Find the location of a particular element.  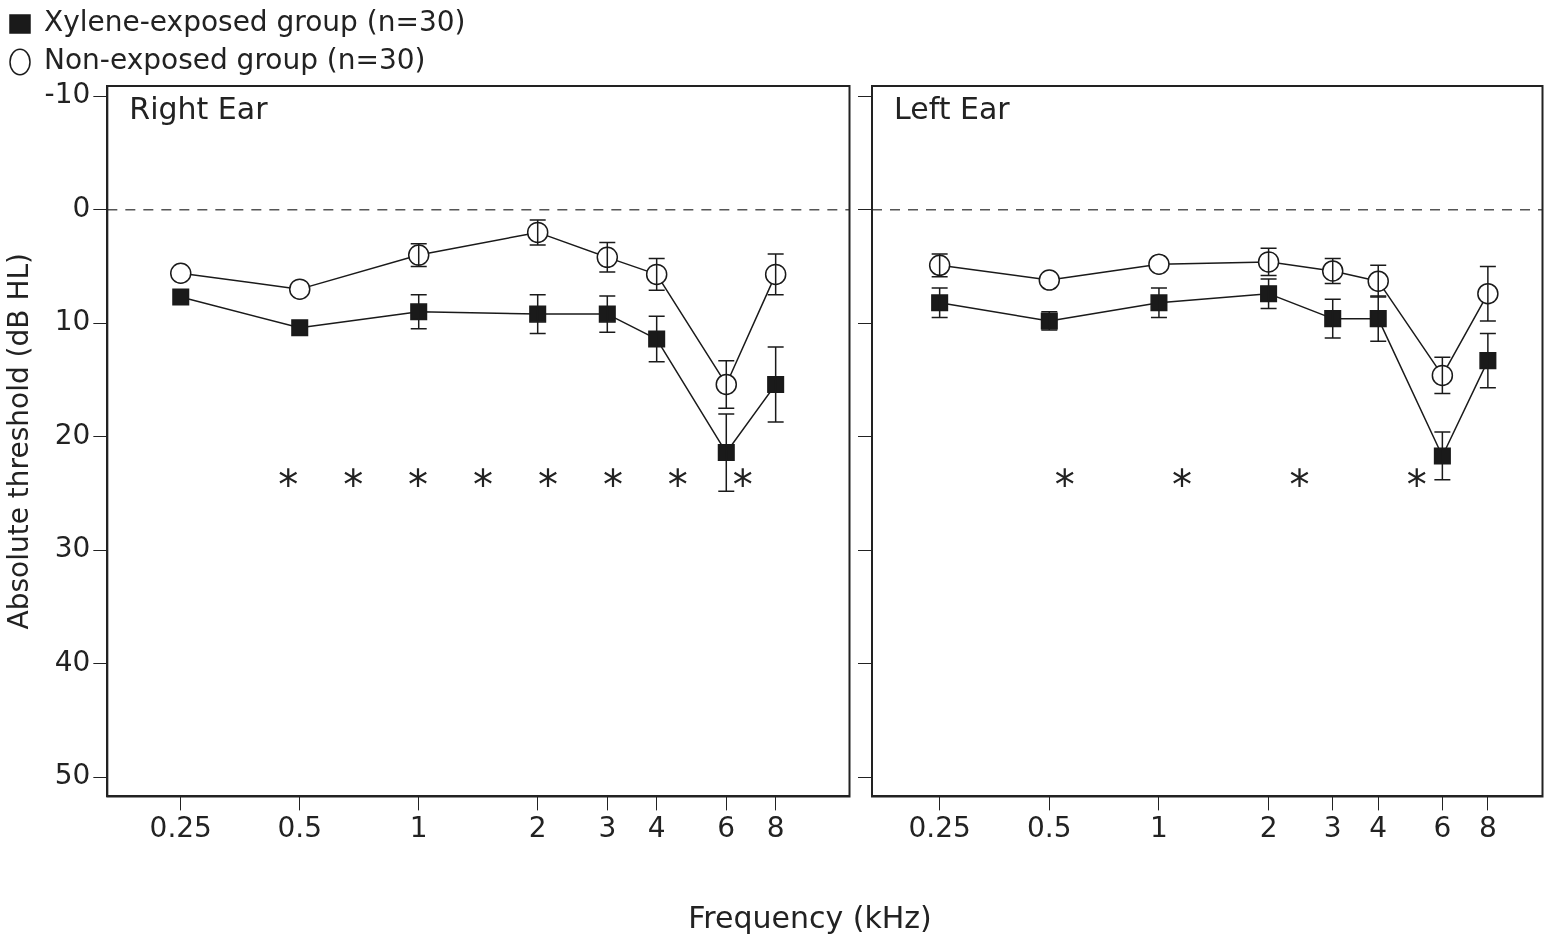

y-tick-label: 0 is located at coordinates (81, 207).